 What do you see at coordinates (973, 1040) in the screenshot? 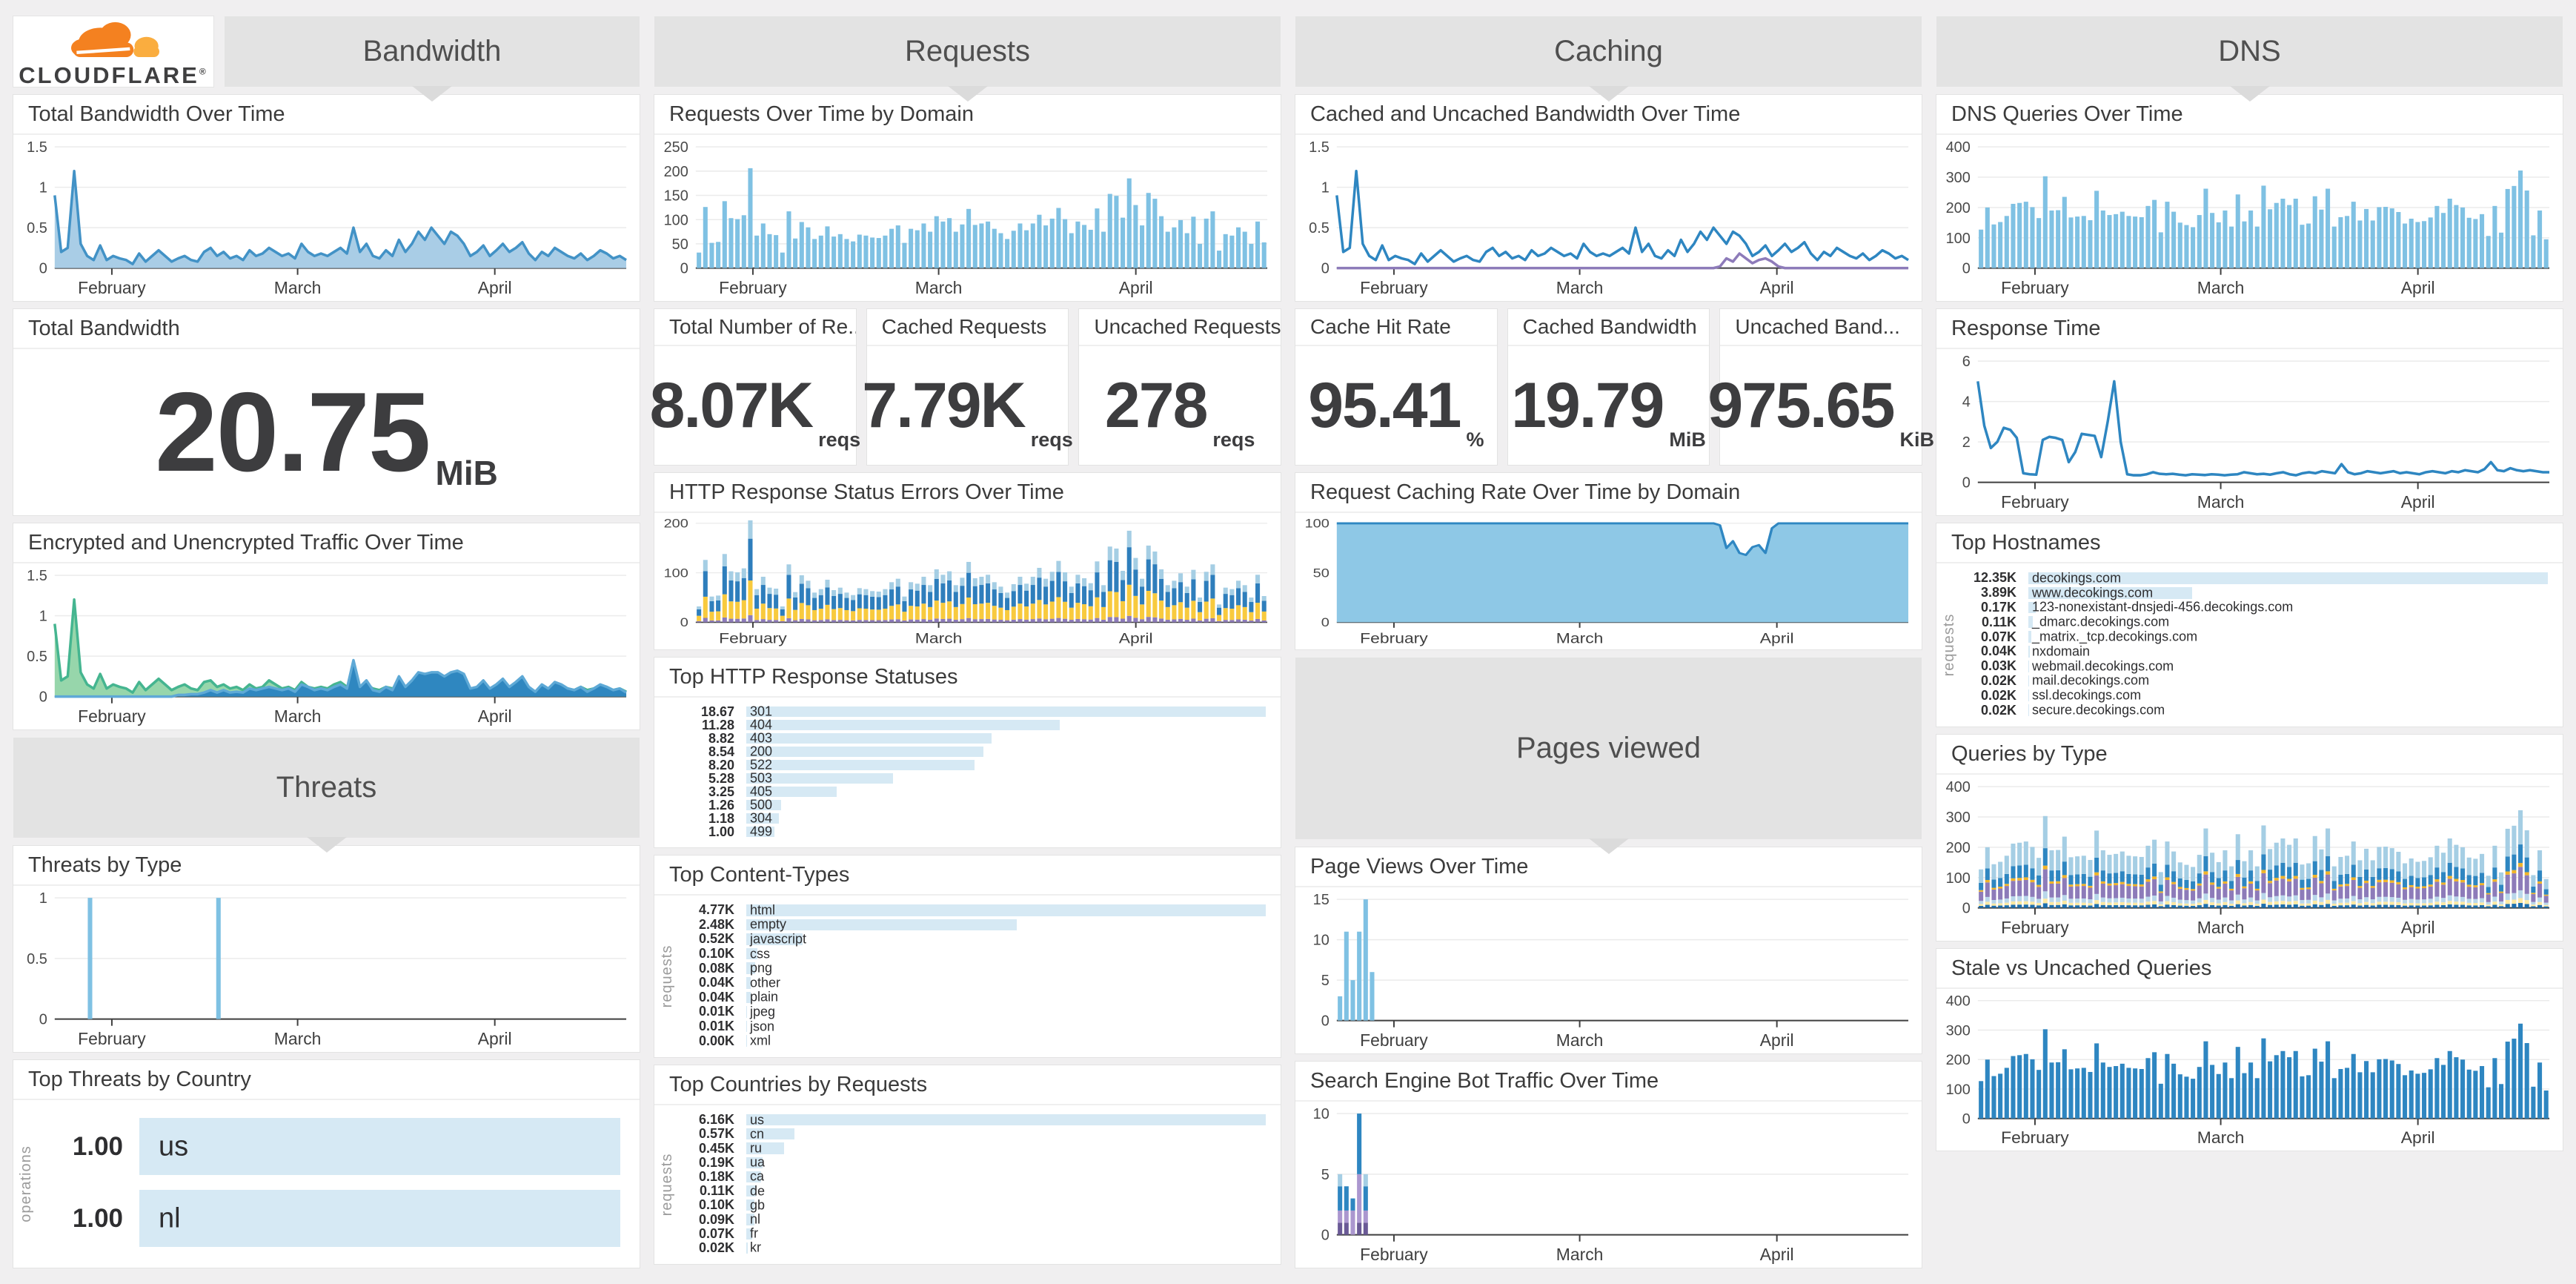
I see `list-item: 0.00K xml` at bounding box center [973, 1040].